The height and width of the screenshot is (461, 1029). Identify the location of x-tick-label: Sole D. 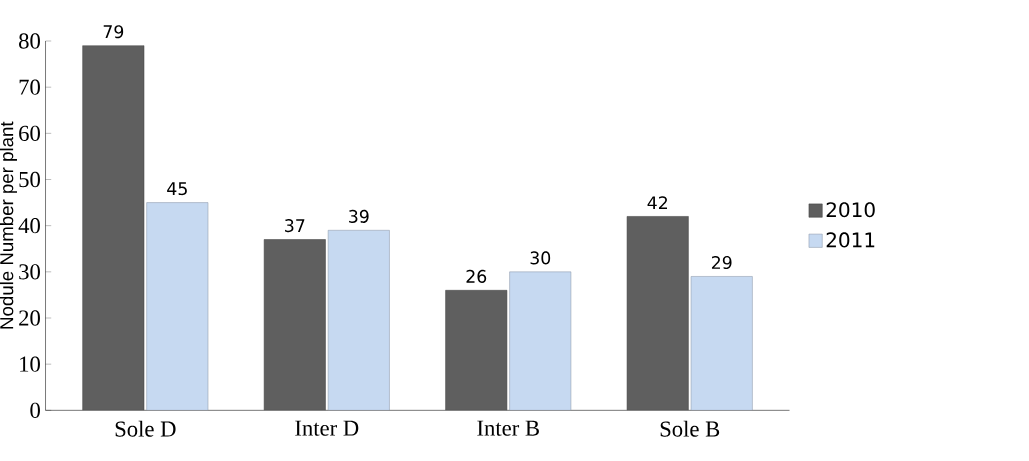
(145, 428).